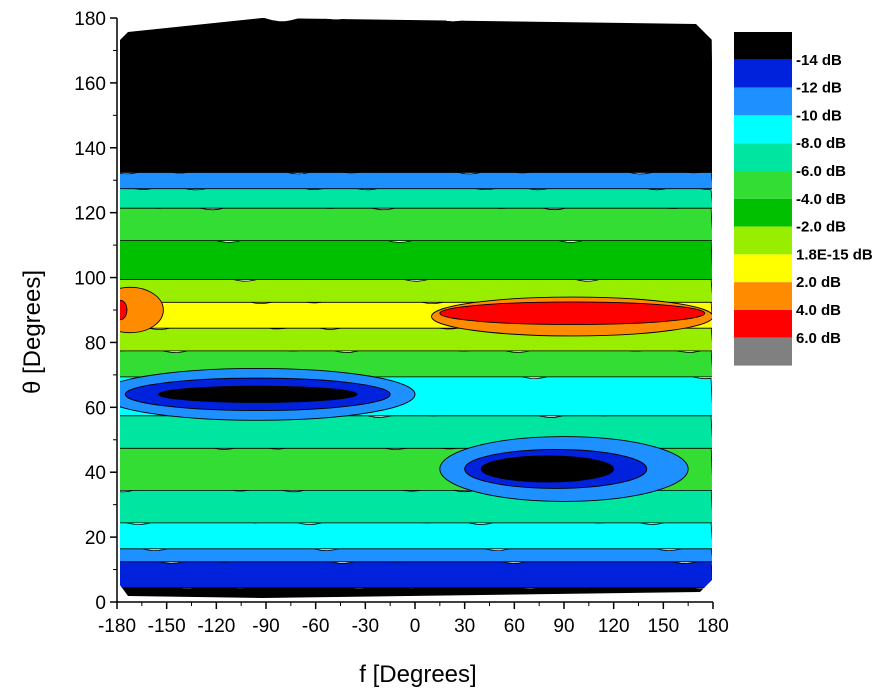  Describe the element at coordinates (415, 626) in the screenshot. I see `x-tick-label: 0` at that location.